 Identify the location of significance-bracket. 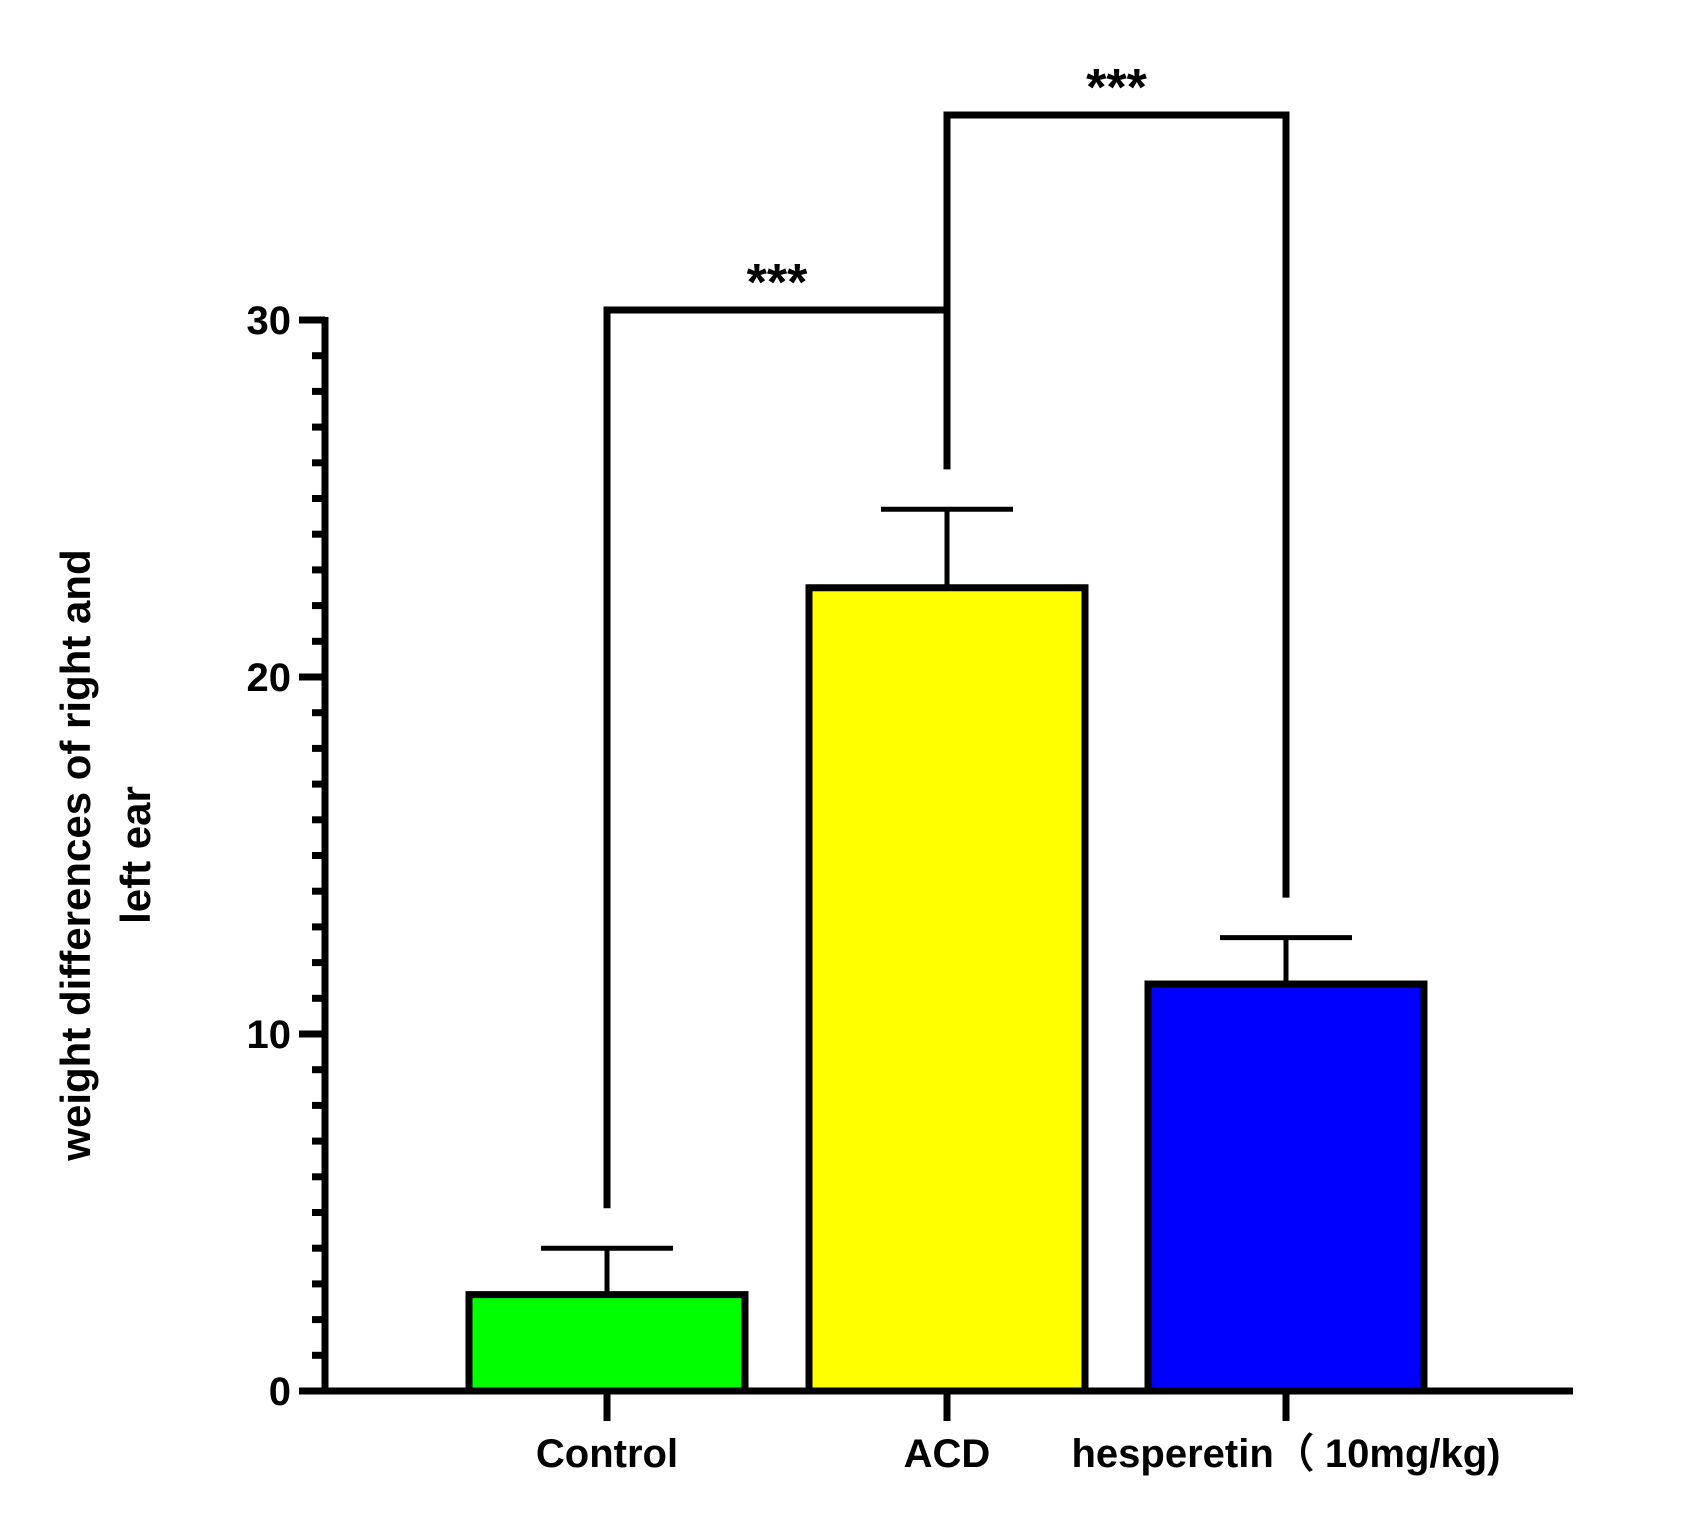
(1116, 504).